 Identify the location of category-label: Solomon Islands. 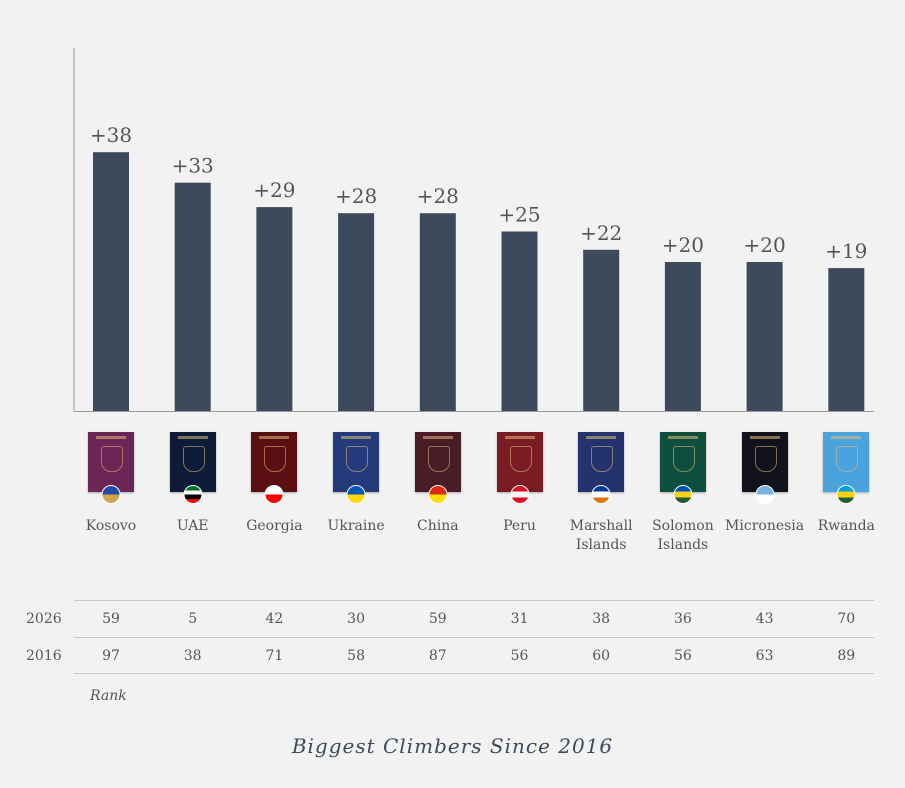
(683, 535).